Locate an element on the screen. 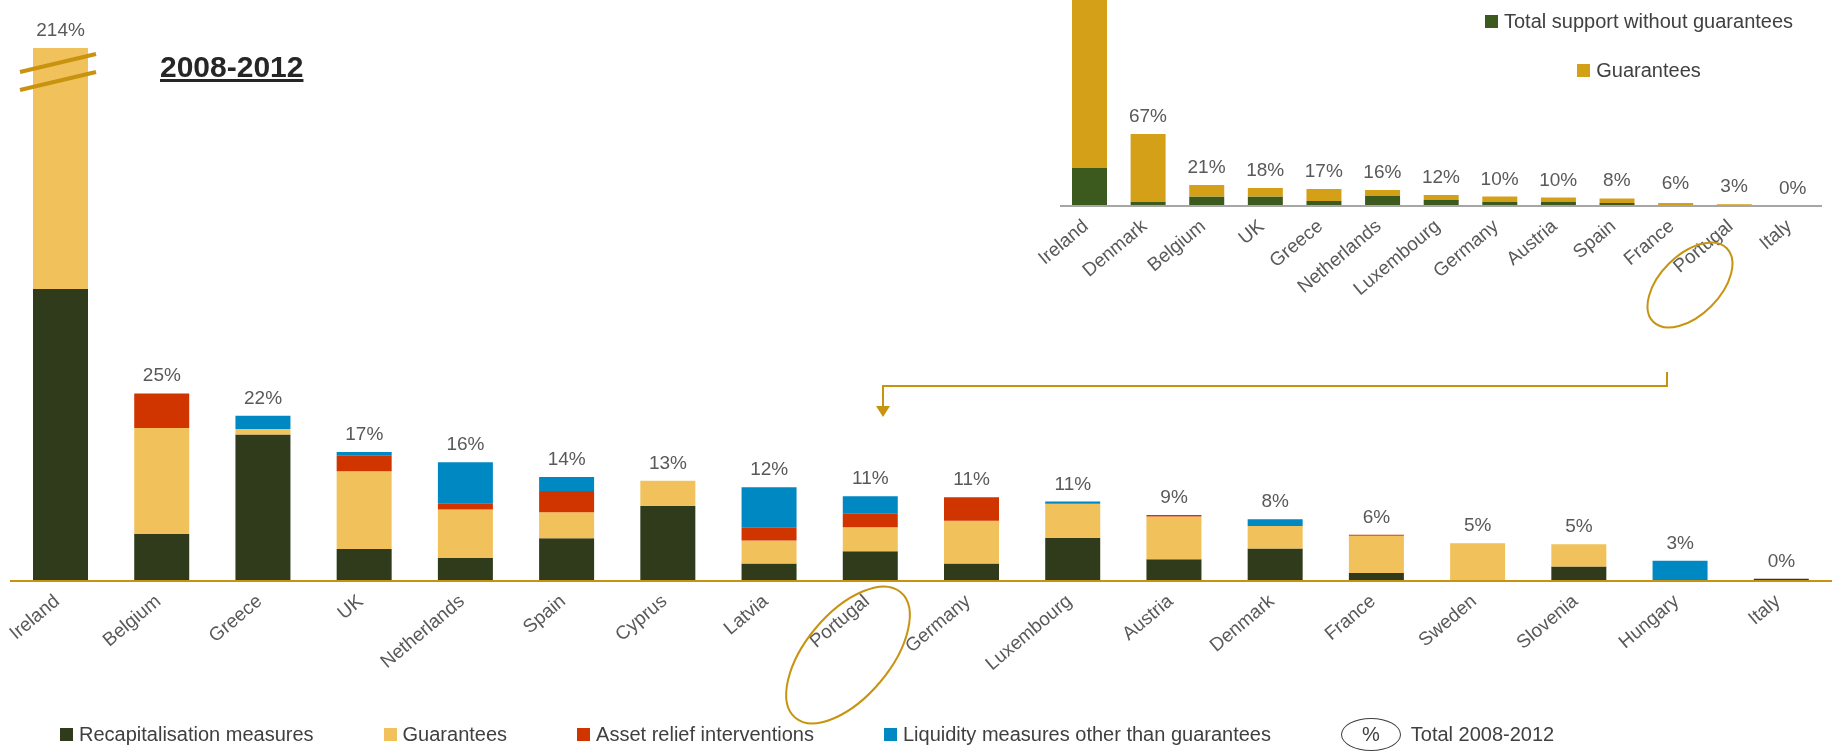  annotation: 22% is located at coordinates (263, 397).